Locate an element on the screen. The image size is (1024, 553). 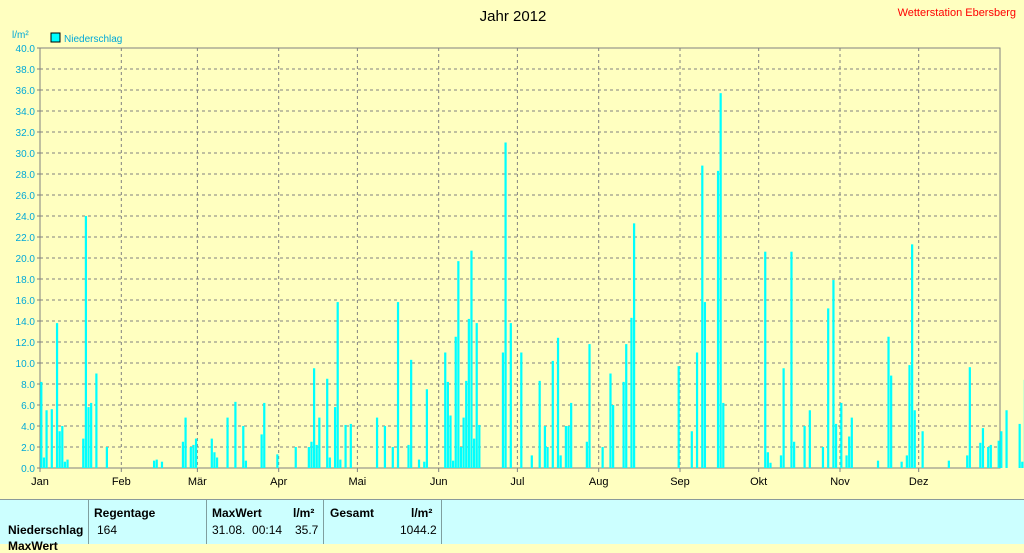
y-tick-label: 16.0 is located at coordinates (26, 301).